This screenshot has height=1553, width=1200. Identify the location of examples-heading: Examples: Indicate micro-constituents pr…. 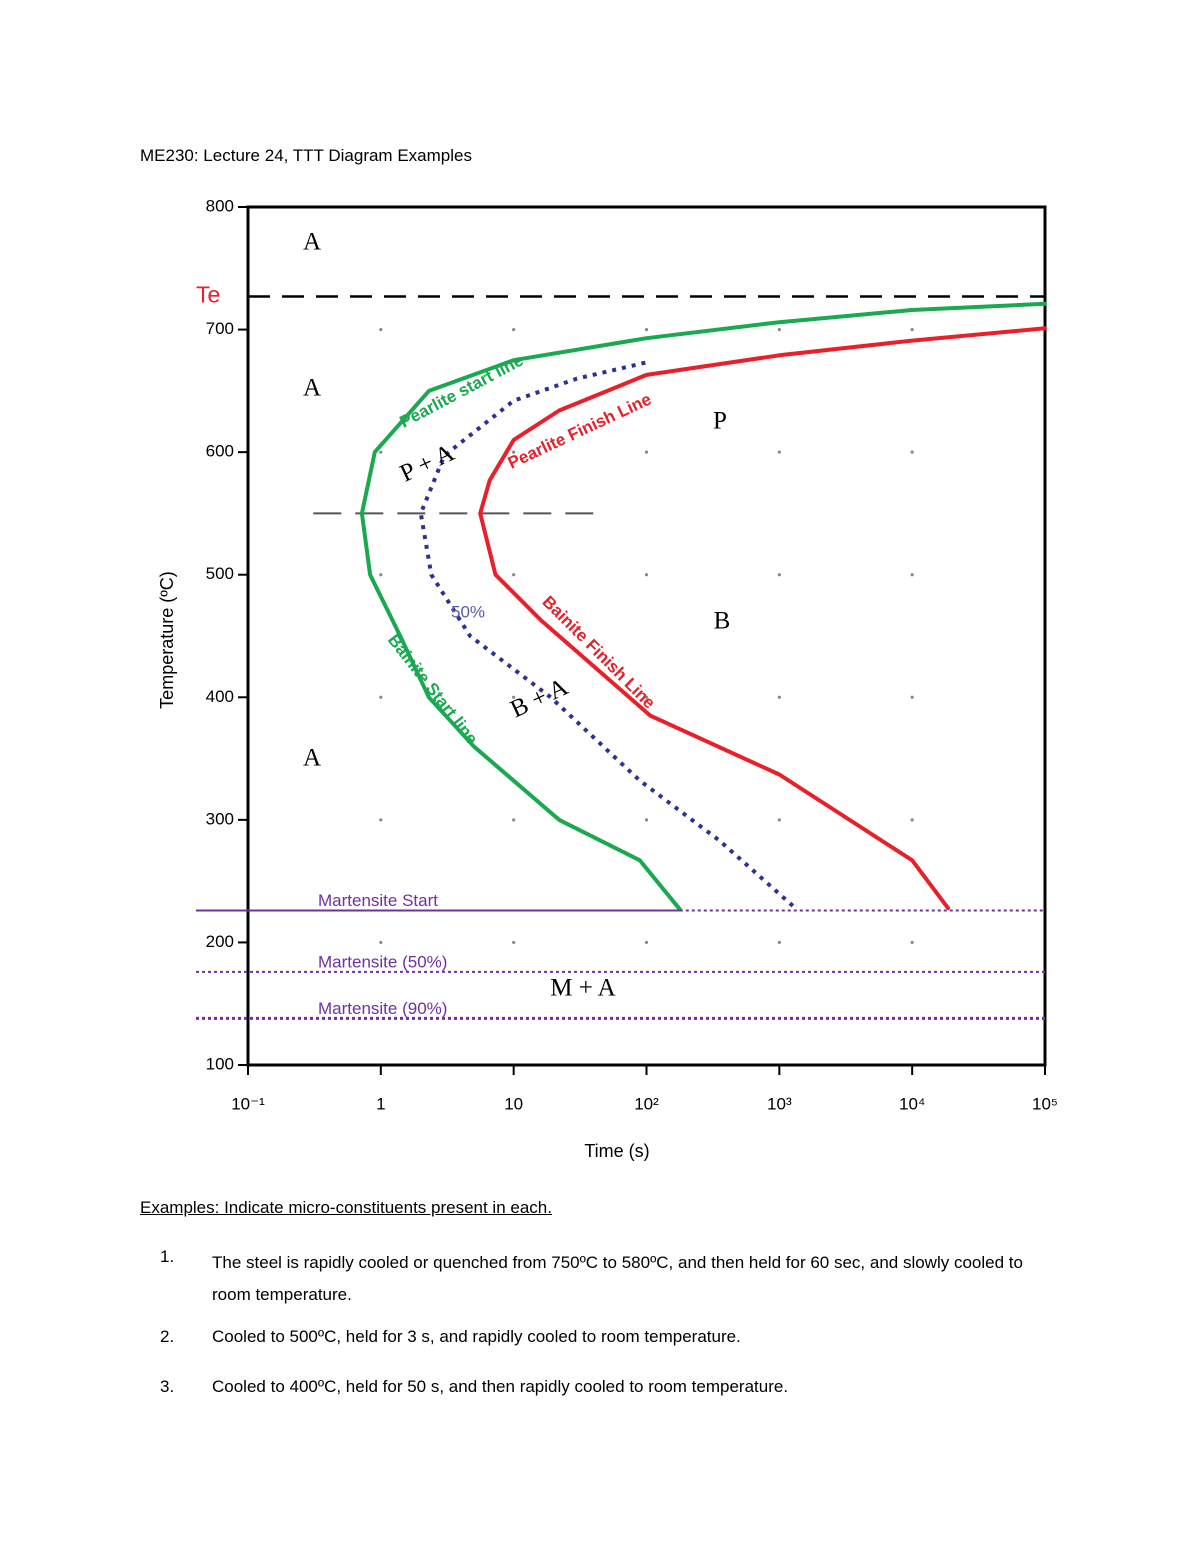
(346, 1207).